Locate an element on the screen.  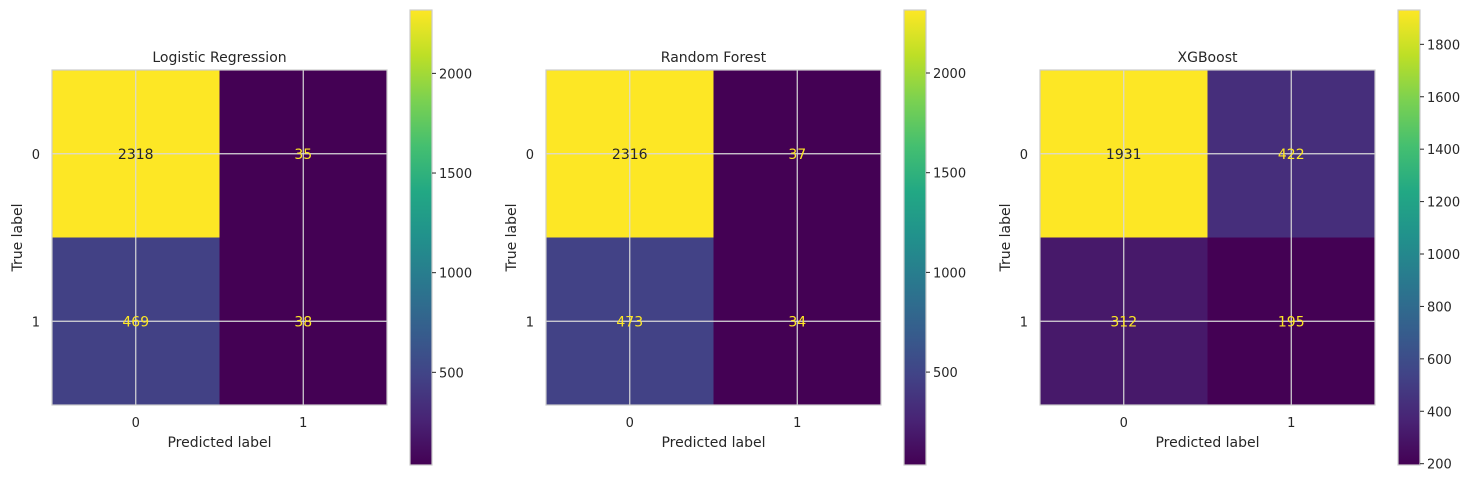
cell-value-0-1: 37 is located at coordinates (797, 155).